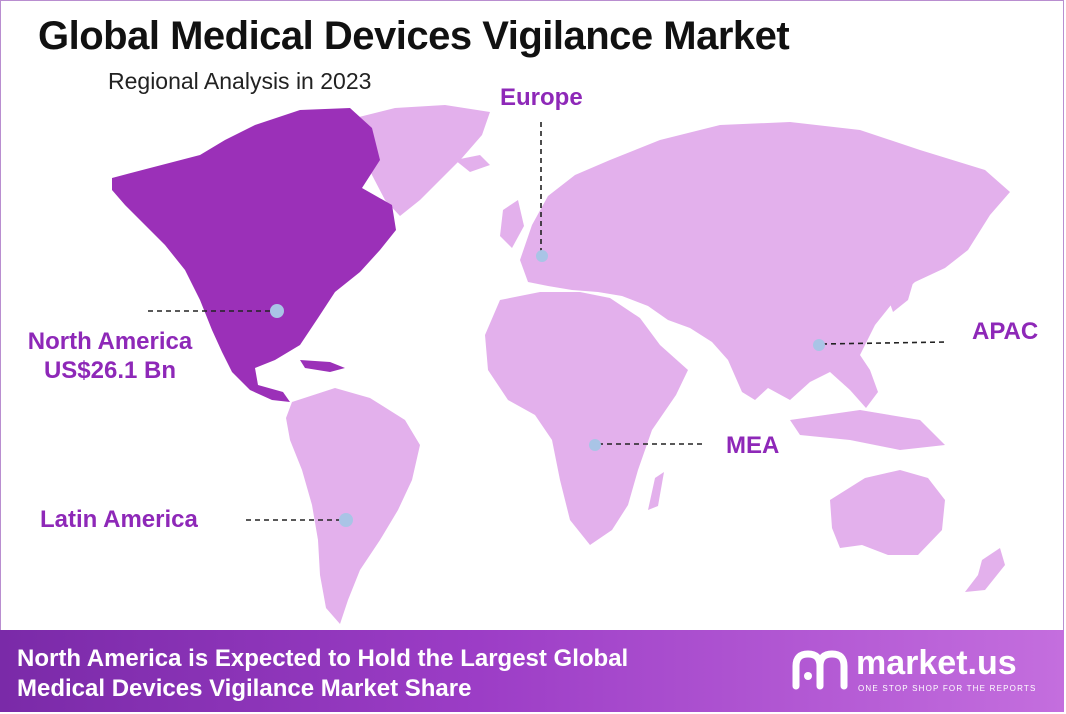 The width and height of the screenshot is (1066, 714). What do you see at coordinates (322, 366) in the screenshot?
I see `caribbean-shape` at bounding box center [322, 366].